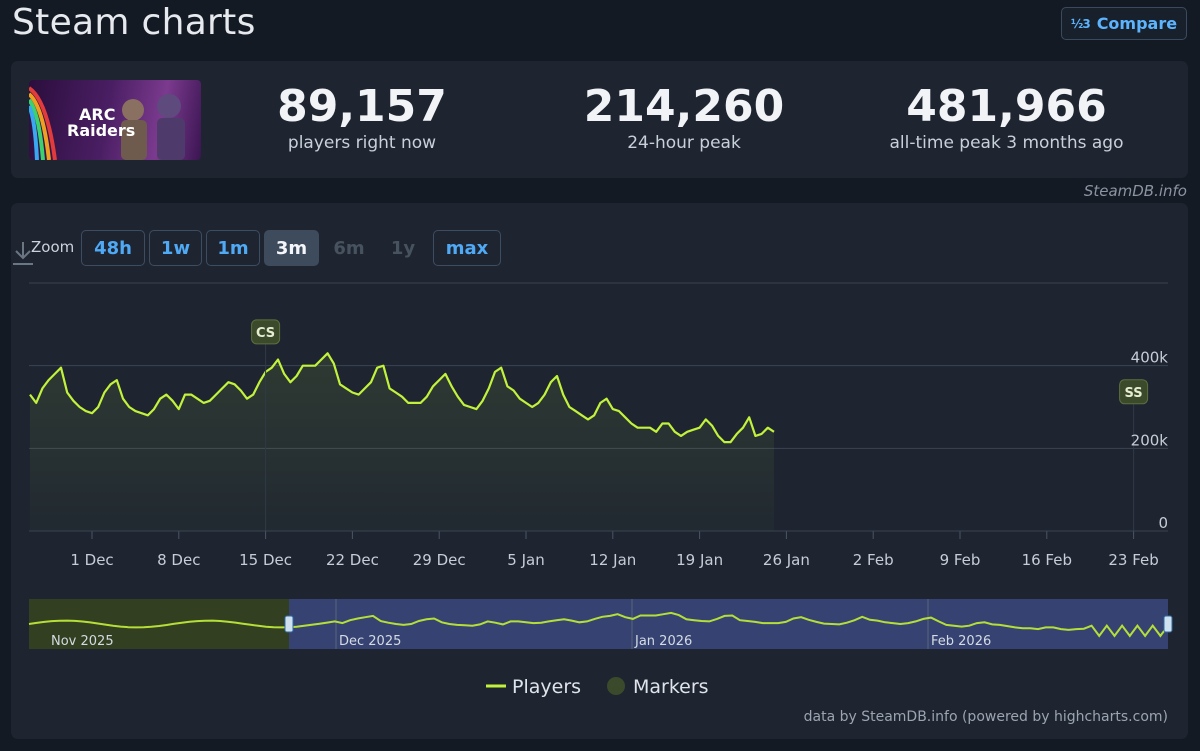  Describe the element at coordinates (467, 248) in the screenshot. I see `zoom-max-button: max` at that location.